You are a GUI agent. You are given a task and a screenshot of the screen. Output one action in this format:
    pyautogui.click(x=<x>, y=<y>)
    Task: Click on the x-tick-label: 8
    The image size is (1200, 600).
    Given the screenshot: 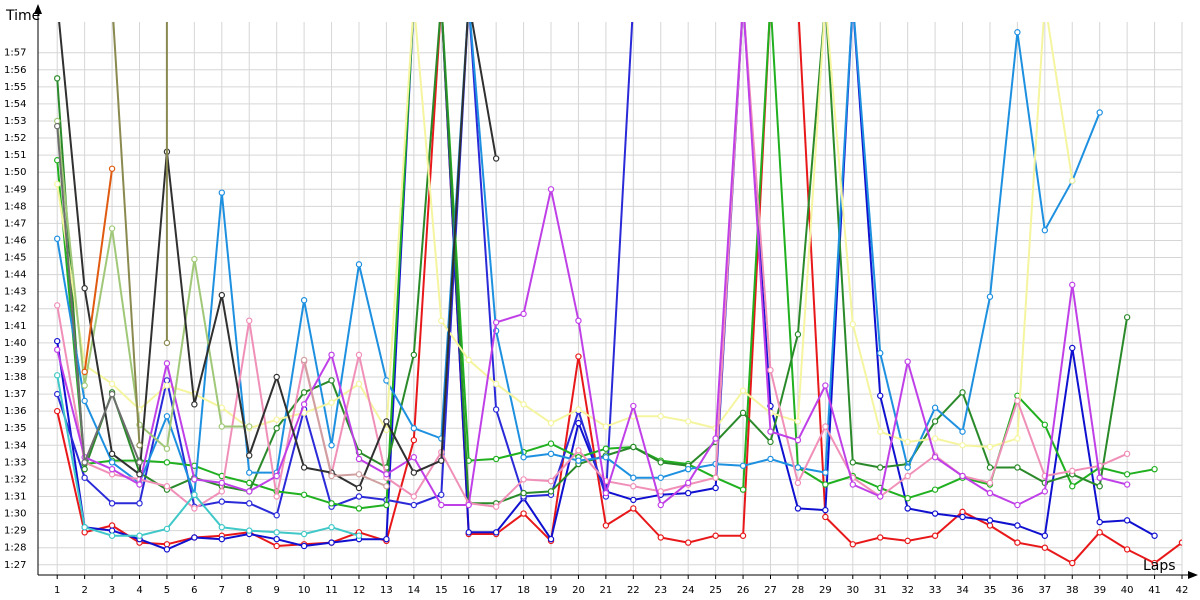 What is the action you would take?
    pyautogui.click(x=249, y=590)
    